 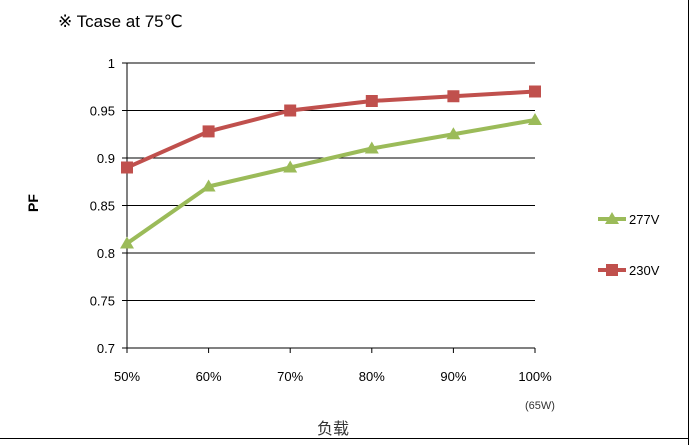 What do you see at coordinates (644, 270) in the screenshot?
I see `legend-label: 230V` at bounding box center [644, 270].